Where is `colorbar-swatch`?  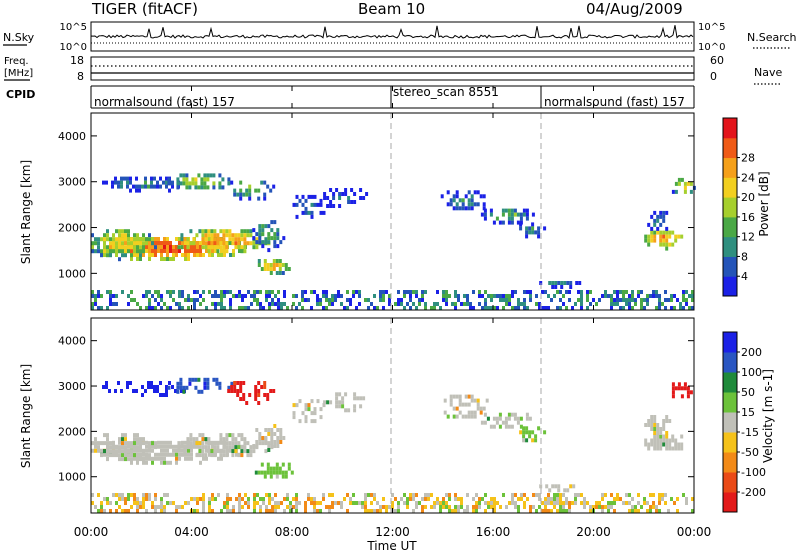
colorbar-swatch is located at coordinates (730, 207).